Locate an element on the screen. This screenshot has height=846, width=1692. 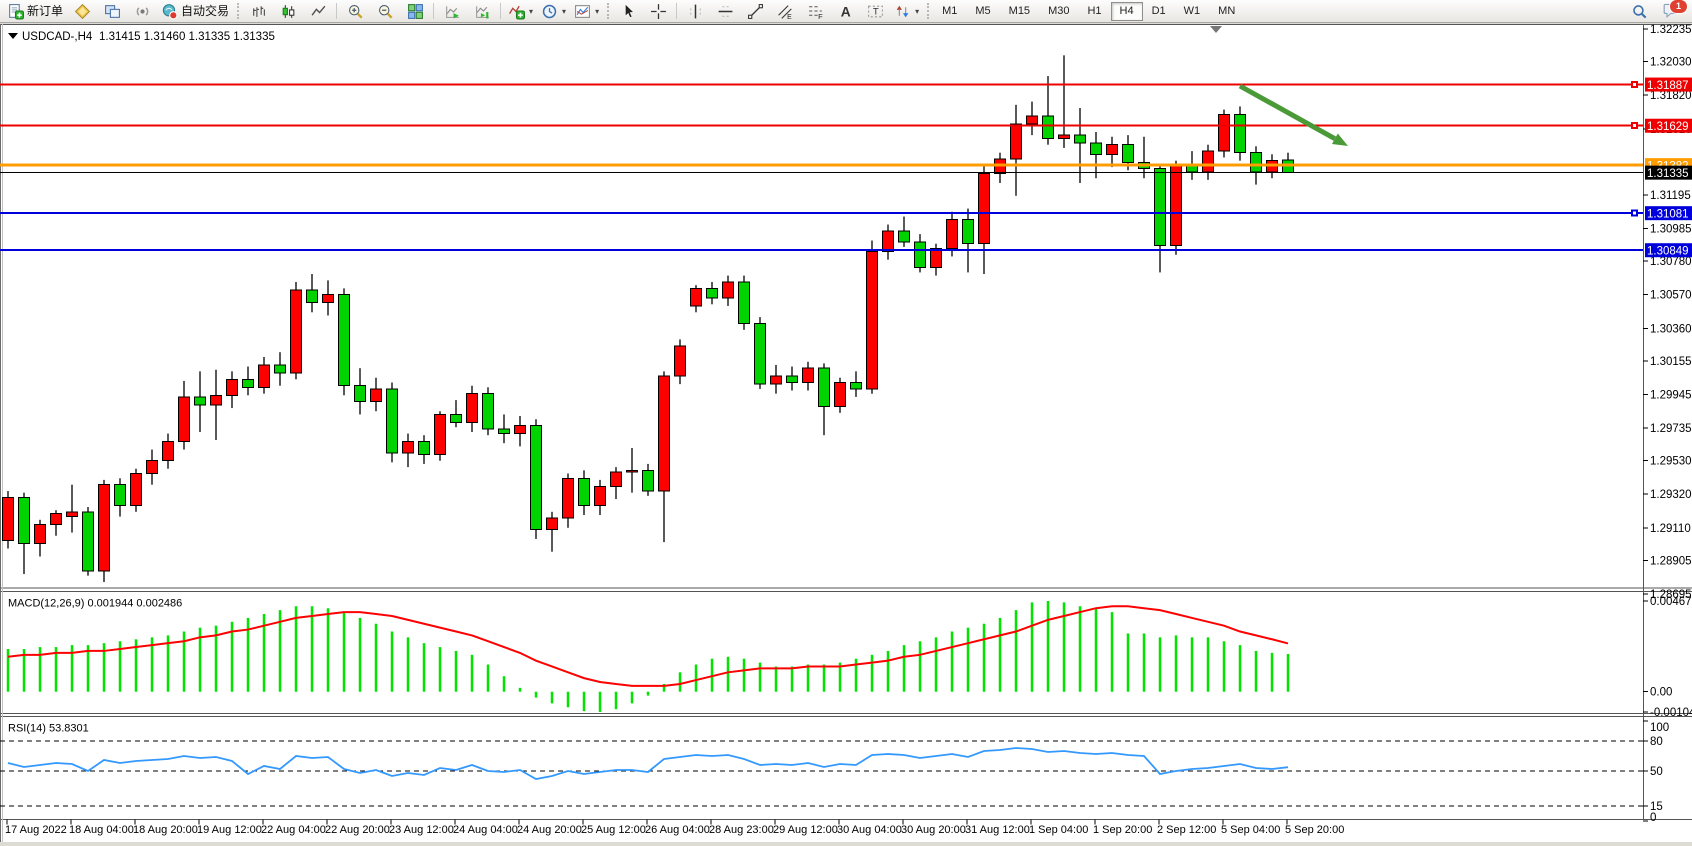
chat-icon: 1 is located at coordinates (1675, 10).